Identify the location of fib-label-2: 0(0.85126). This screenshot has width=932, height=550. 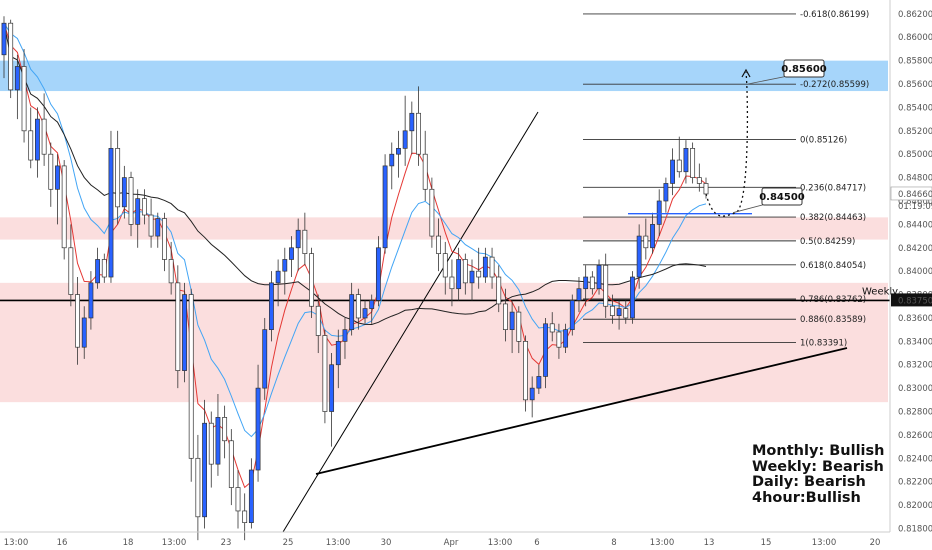
(823, 140).